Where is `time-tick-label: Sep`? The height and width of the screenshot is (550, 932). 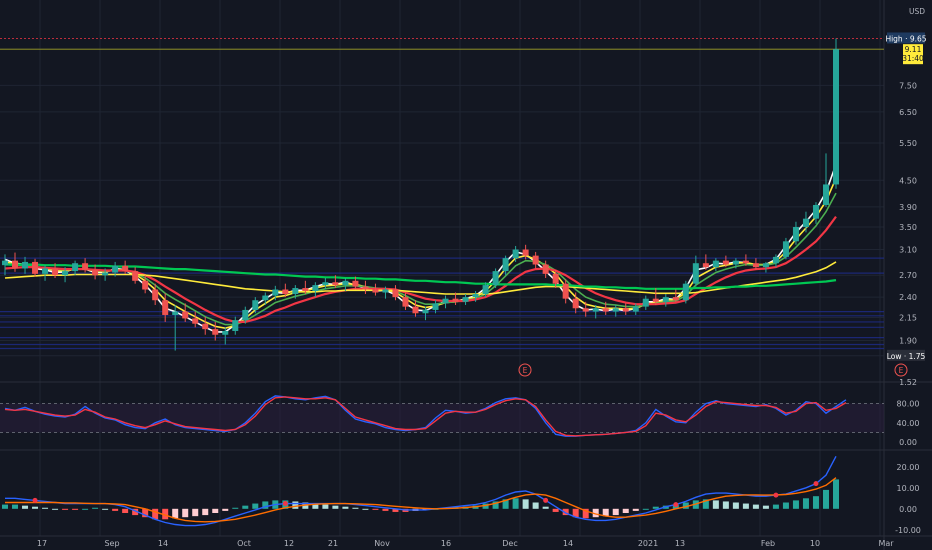 time-tick-label: Sep is located at coordinates (111, 543).